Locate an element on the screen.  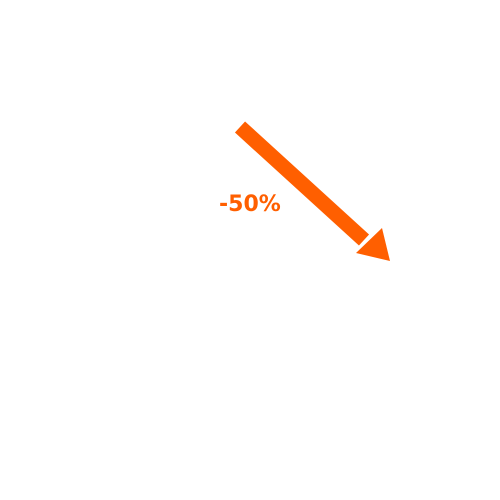
arrow-head is located at coordinates (373, 244).